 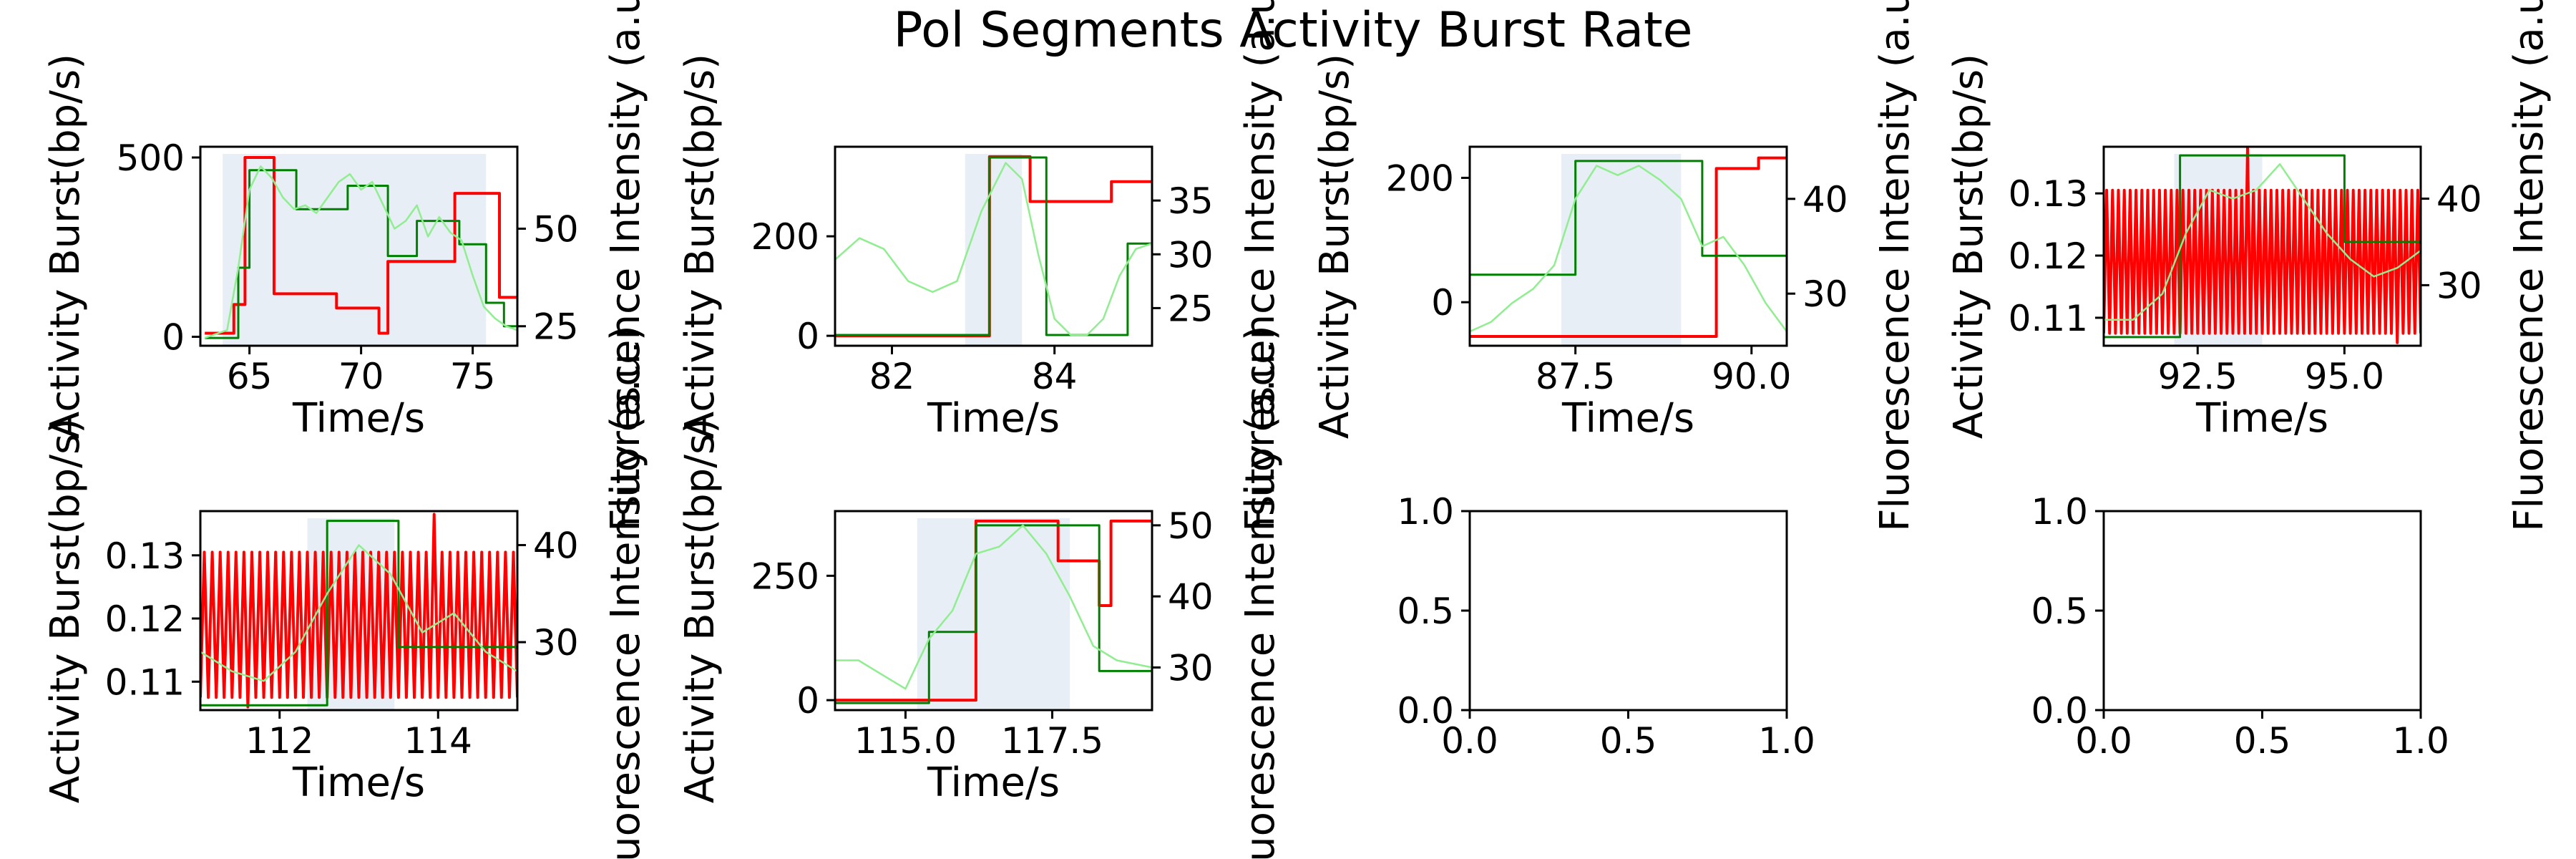 I want to click on subplot-row2-col3: 0.0 0.5 1.0 0.0 0.5 1.0, so click(x=1606, y=626).